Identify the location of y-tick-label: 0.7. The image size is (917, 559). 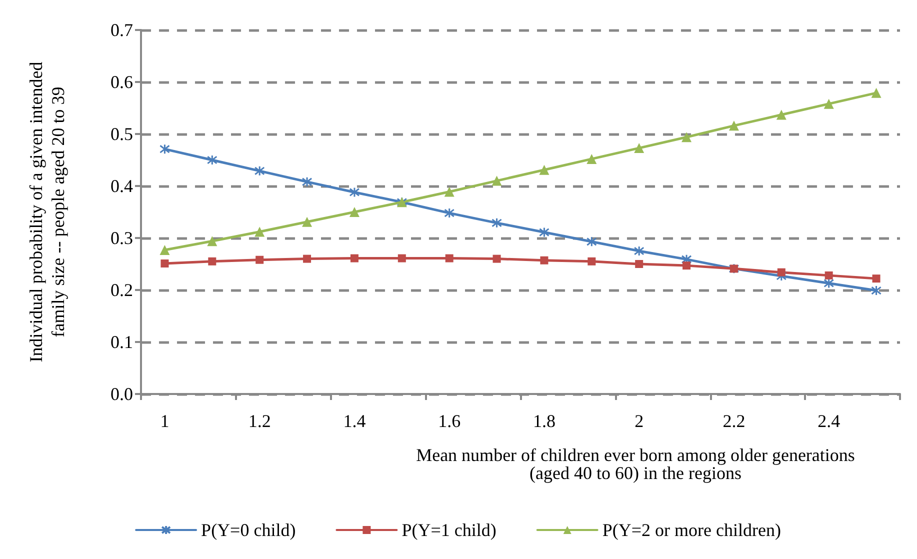
(121, 30).